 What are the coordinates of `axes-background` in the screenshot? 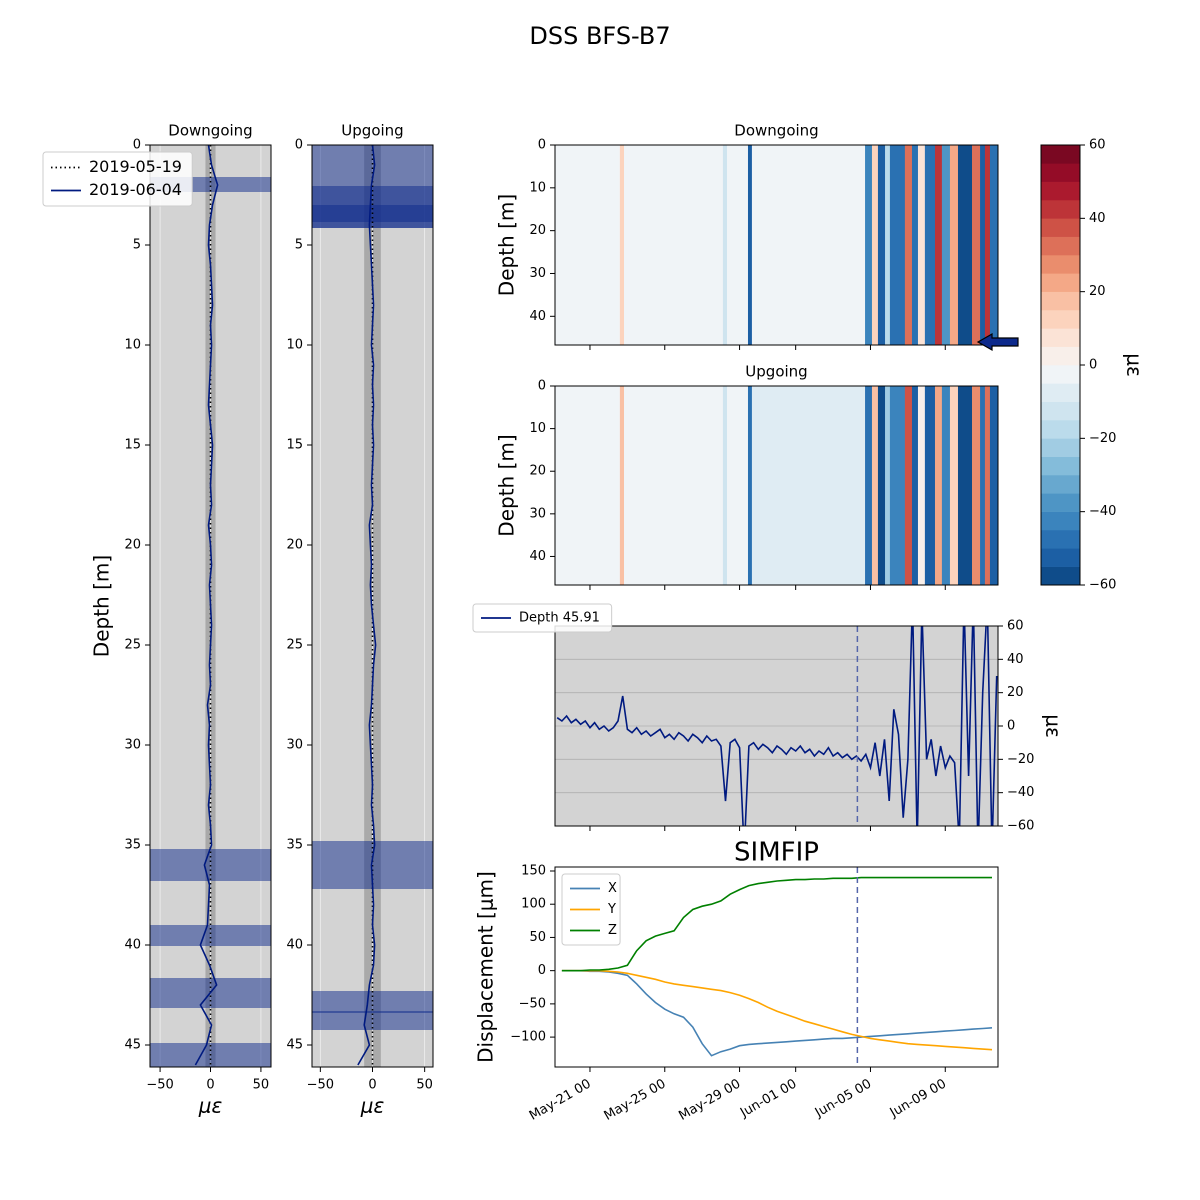 It's located at (776, 967).